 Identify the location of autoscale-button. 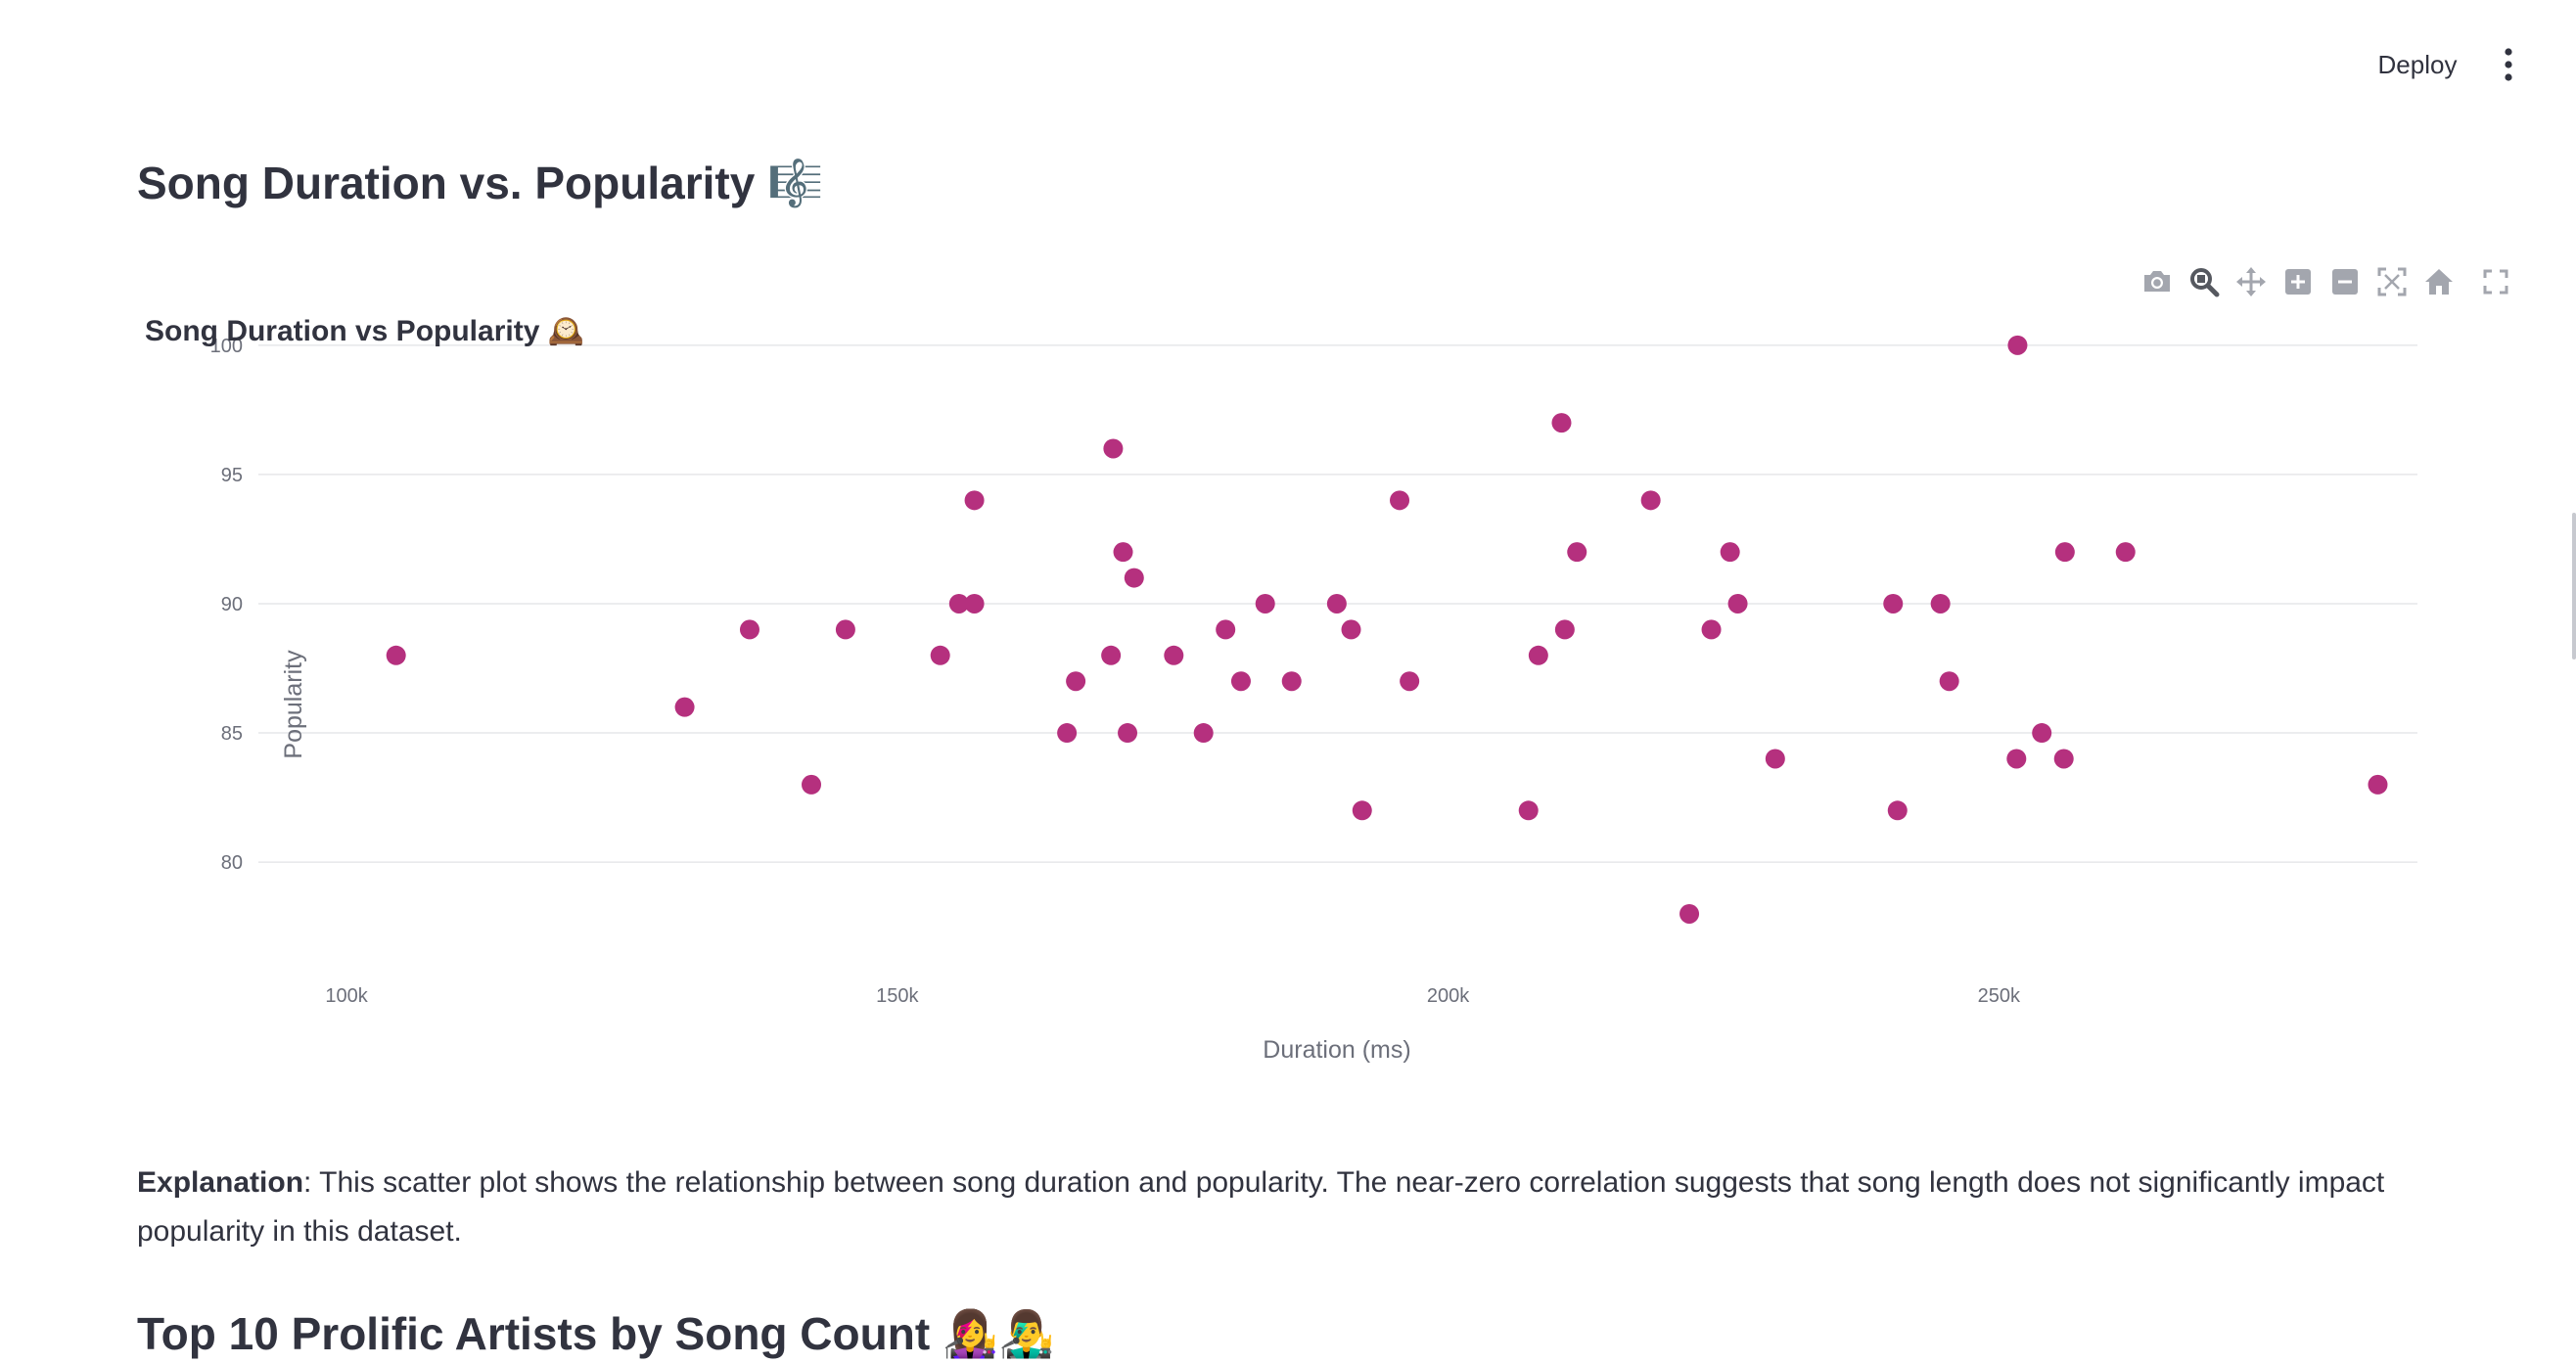
(2392, 281).